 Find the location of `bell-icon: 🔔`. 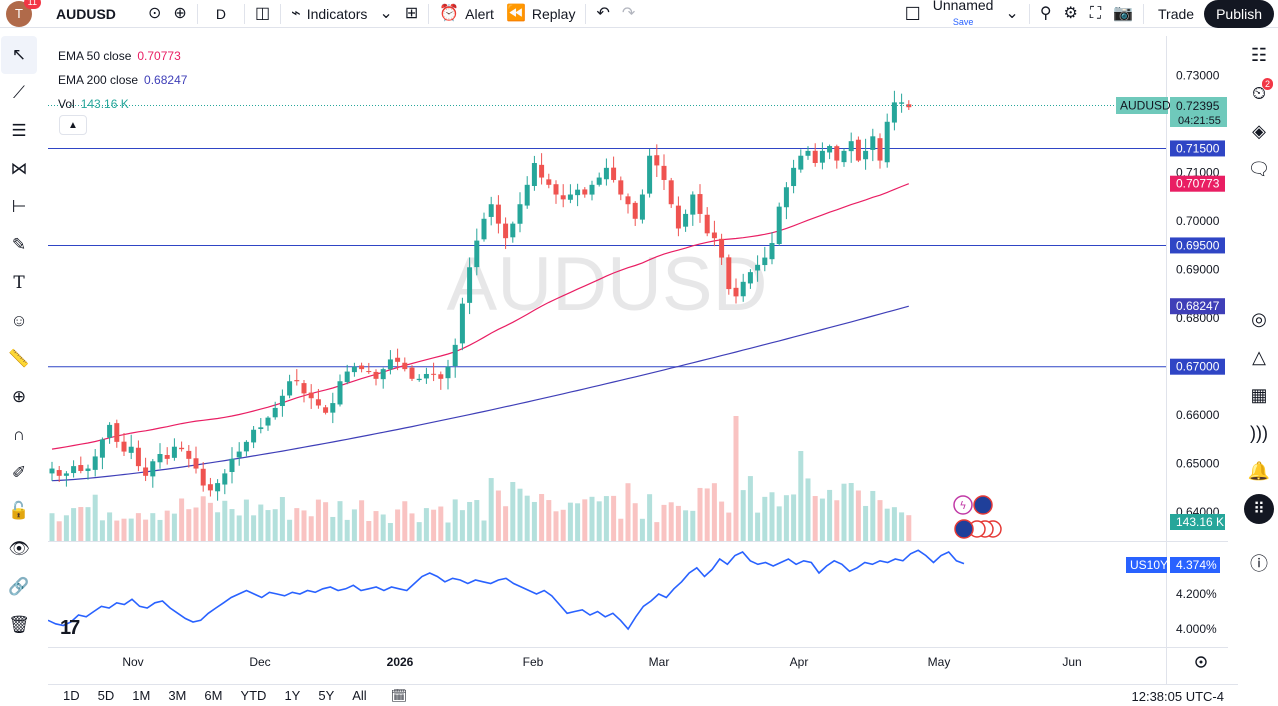

bell-icon: 🔔 is located at coordinates (1259, 470).